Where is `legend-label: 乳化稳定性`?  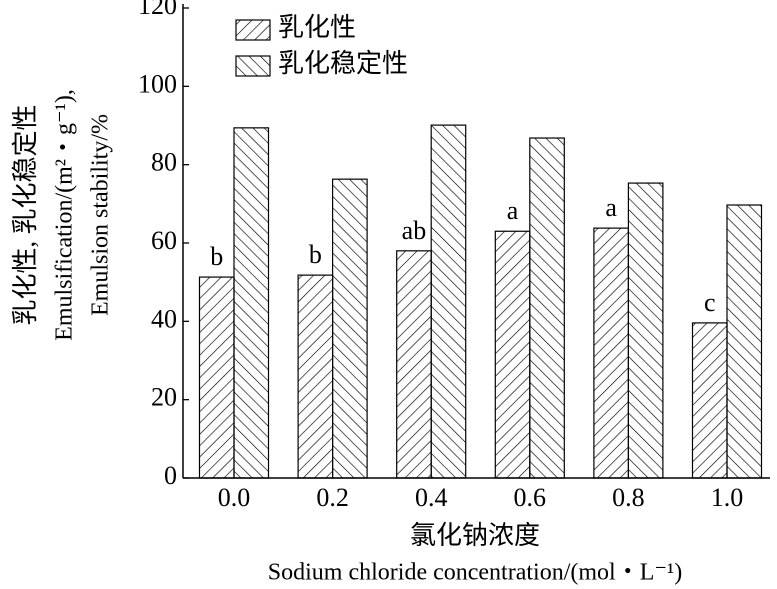 legend-label: 乳化稳定性 is located at coordinates (343, 63).